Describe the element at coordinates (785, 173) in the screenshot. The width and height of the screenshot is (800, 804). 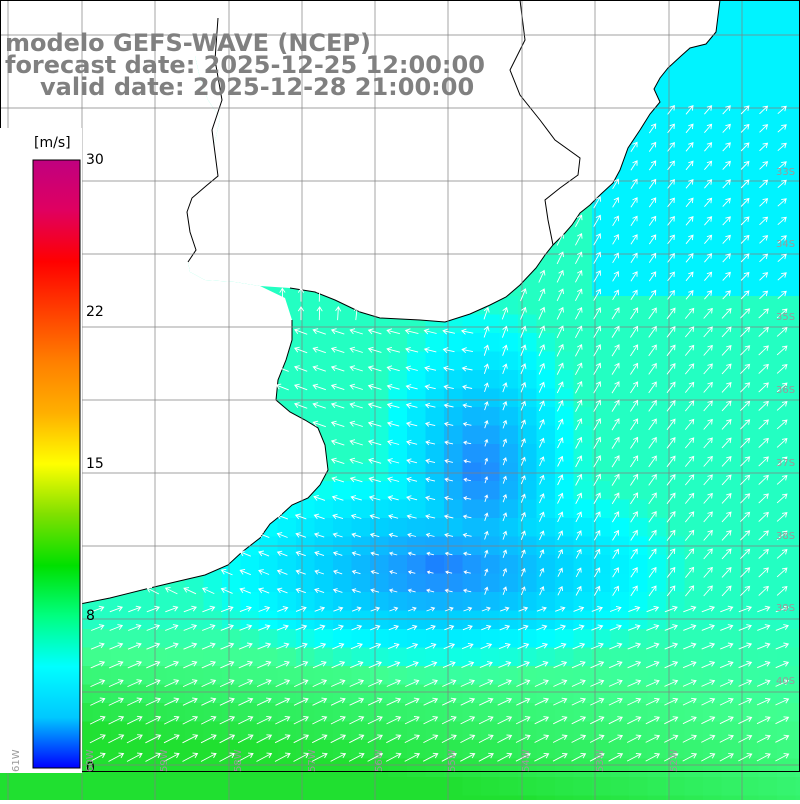
I see `lat-label-33s: 33S` at that location.